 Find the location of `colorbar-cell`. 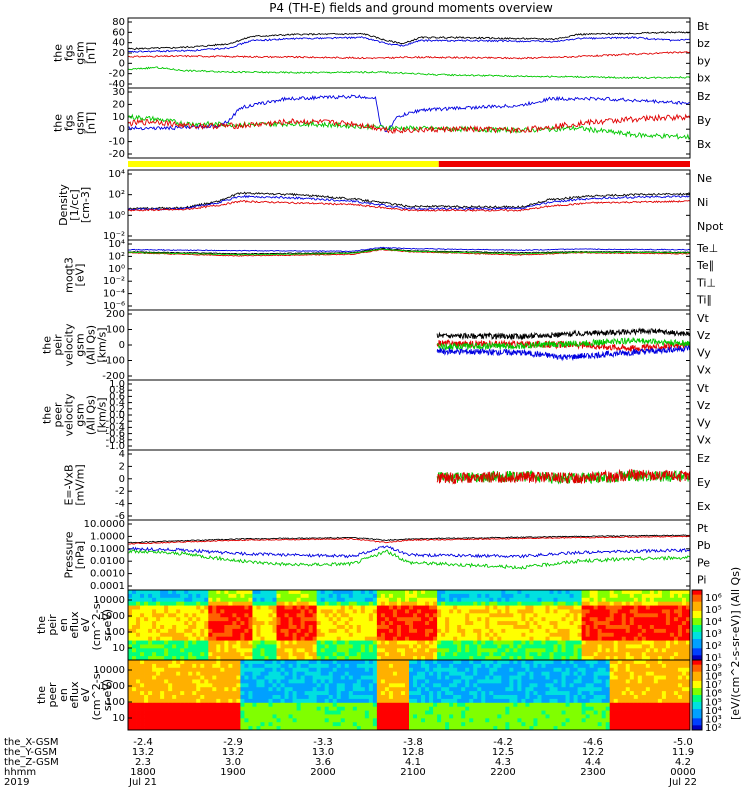

colorbar-cell is located at coordinates (697, 617).